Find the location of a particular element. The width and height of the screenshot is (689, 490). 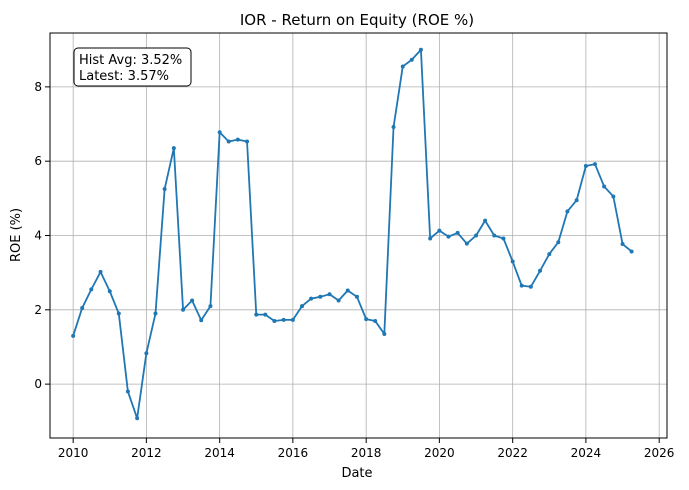

x-tick-label: 2018 is located at coordinates (366, 453).